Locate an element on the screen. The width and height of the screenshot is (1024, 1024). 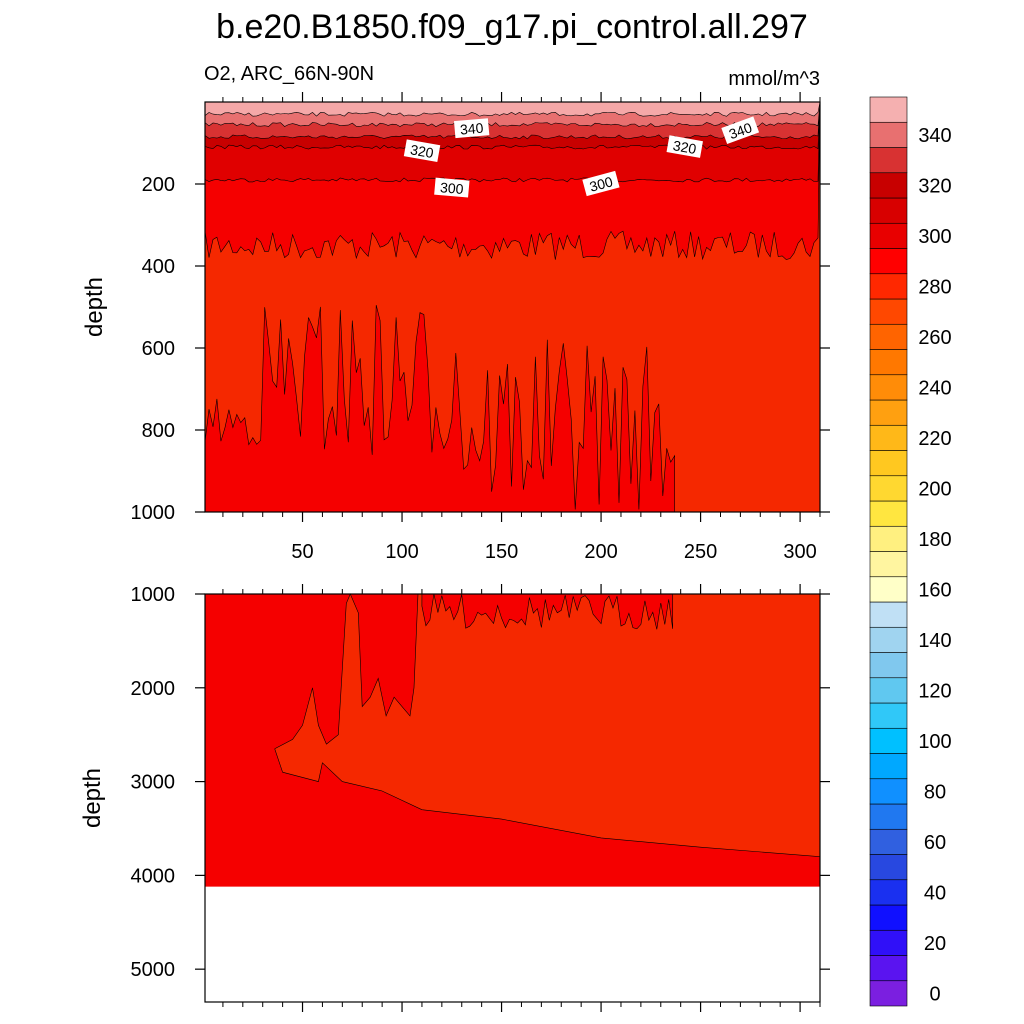
colorbar-tick-label: 180 is located at coordinates (934, 540).